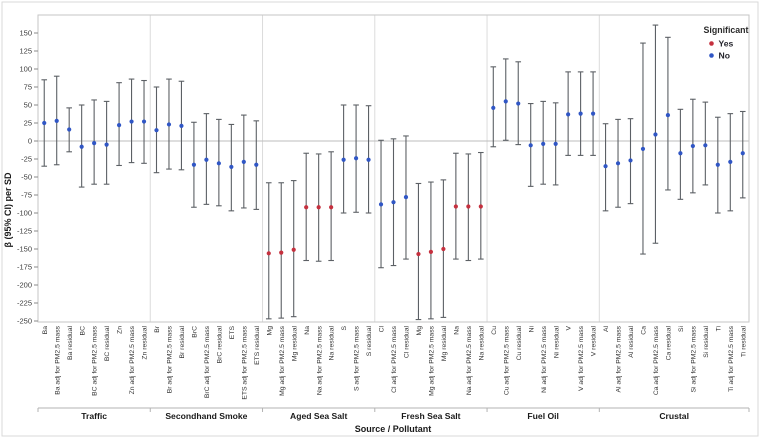 Image resolution: width=764 pixels, height=442 pixels. I want to click on item-label: Ca adj for PM2.5 mass, so click(656, 360).